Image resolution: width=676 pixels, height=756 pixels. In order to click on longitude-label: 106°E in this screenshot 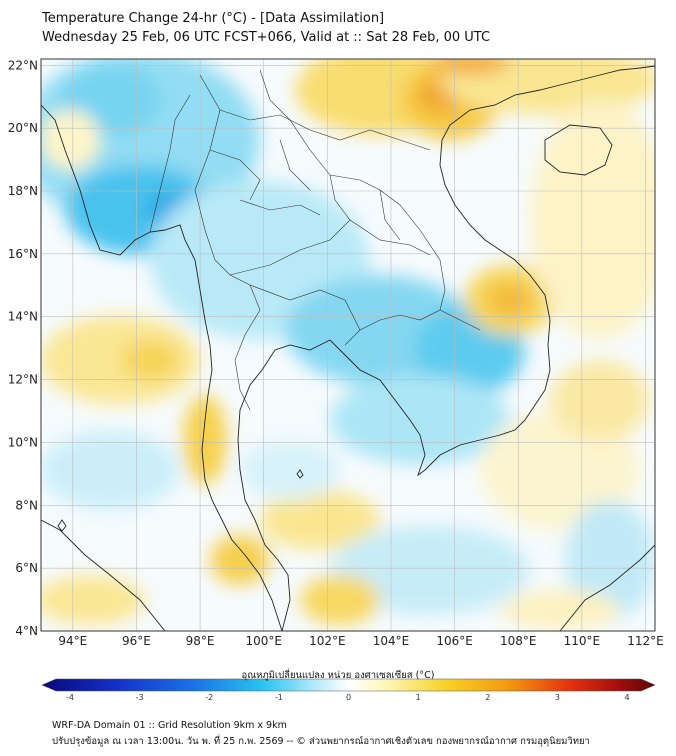, I will do `click(454, 641)`.